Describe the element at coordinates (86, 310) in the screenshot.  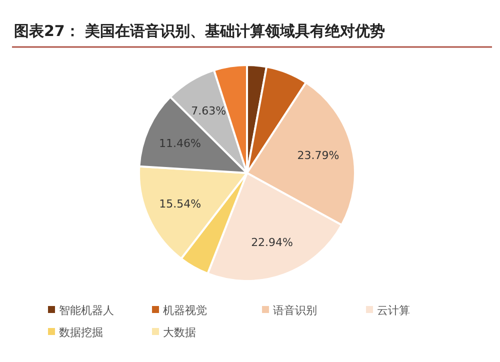
I see `legend-label: 智能机器人` at that location.